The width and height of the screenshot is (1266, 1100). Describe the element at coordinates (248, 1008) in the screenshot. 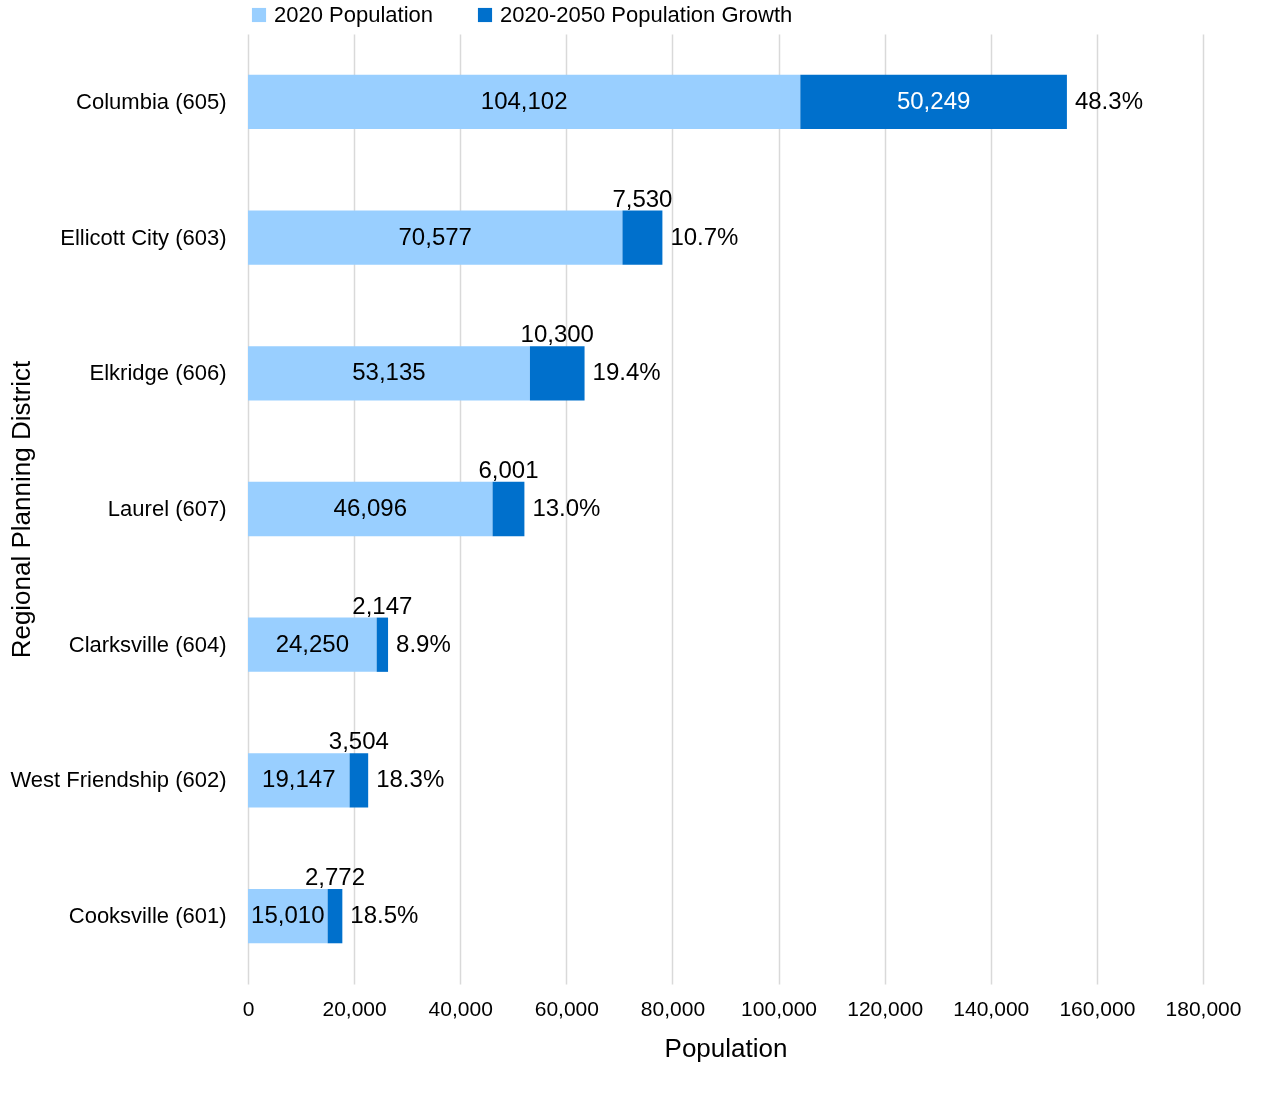

I see `x-tick-label: 0` at that location.